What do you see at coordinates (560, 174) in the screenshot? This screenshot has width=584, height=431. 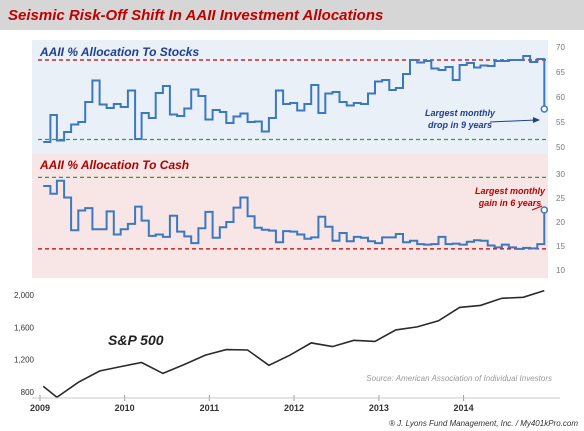 I see `cash-y-tick-30: 30` at bounding box center [560, 174].